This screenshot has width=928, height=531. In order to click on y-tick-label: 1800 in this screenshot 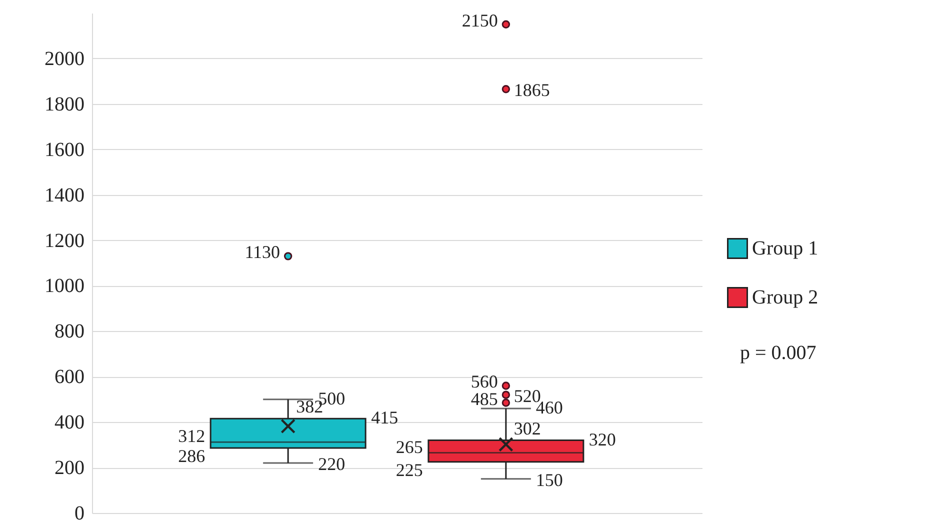, I will do `click(64, 104)`.